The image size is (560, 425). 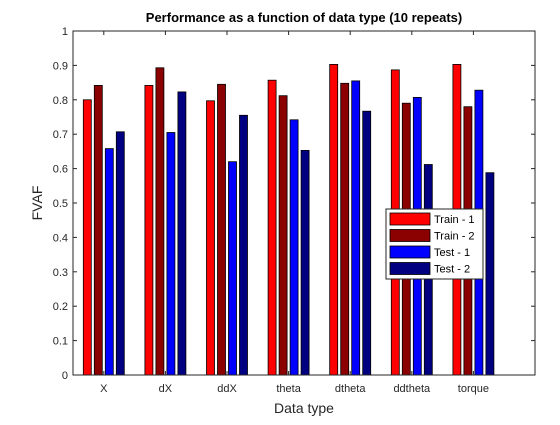 I want to click on legend: Train - 1 Train - 2 Test - 1 Test - 2, so click(x=434, y=244).